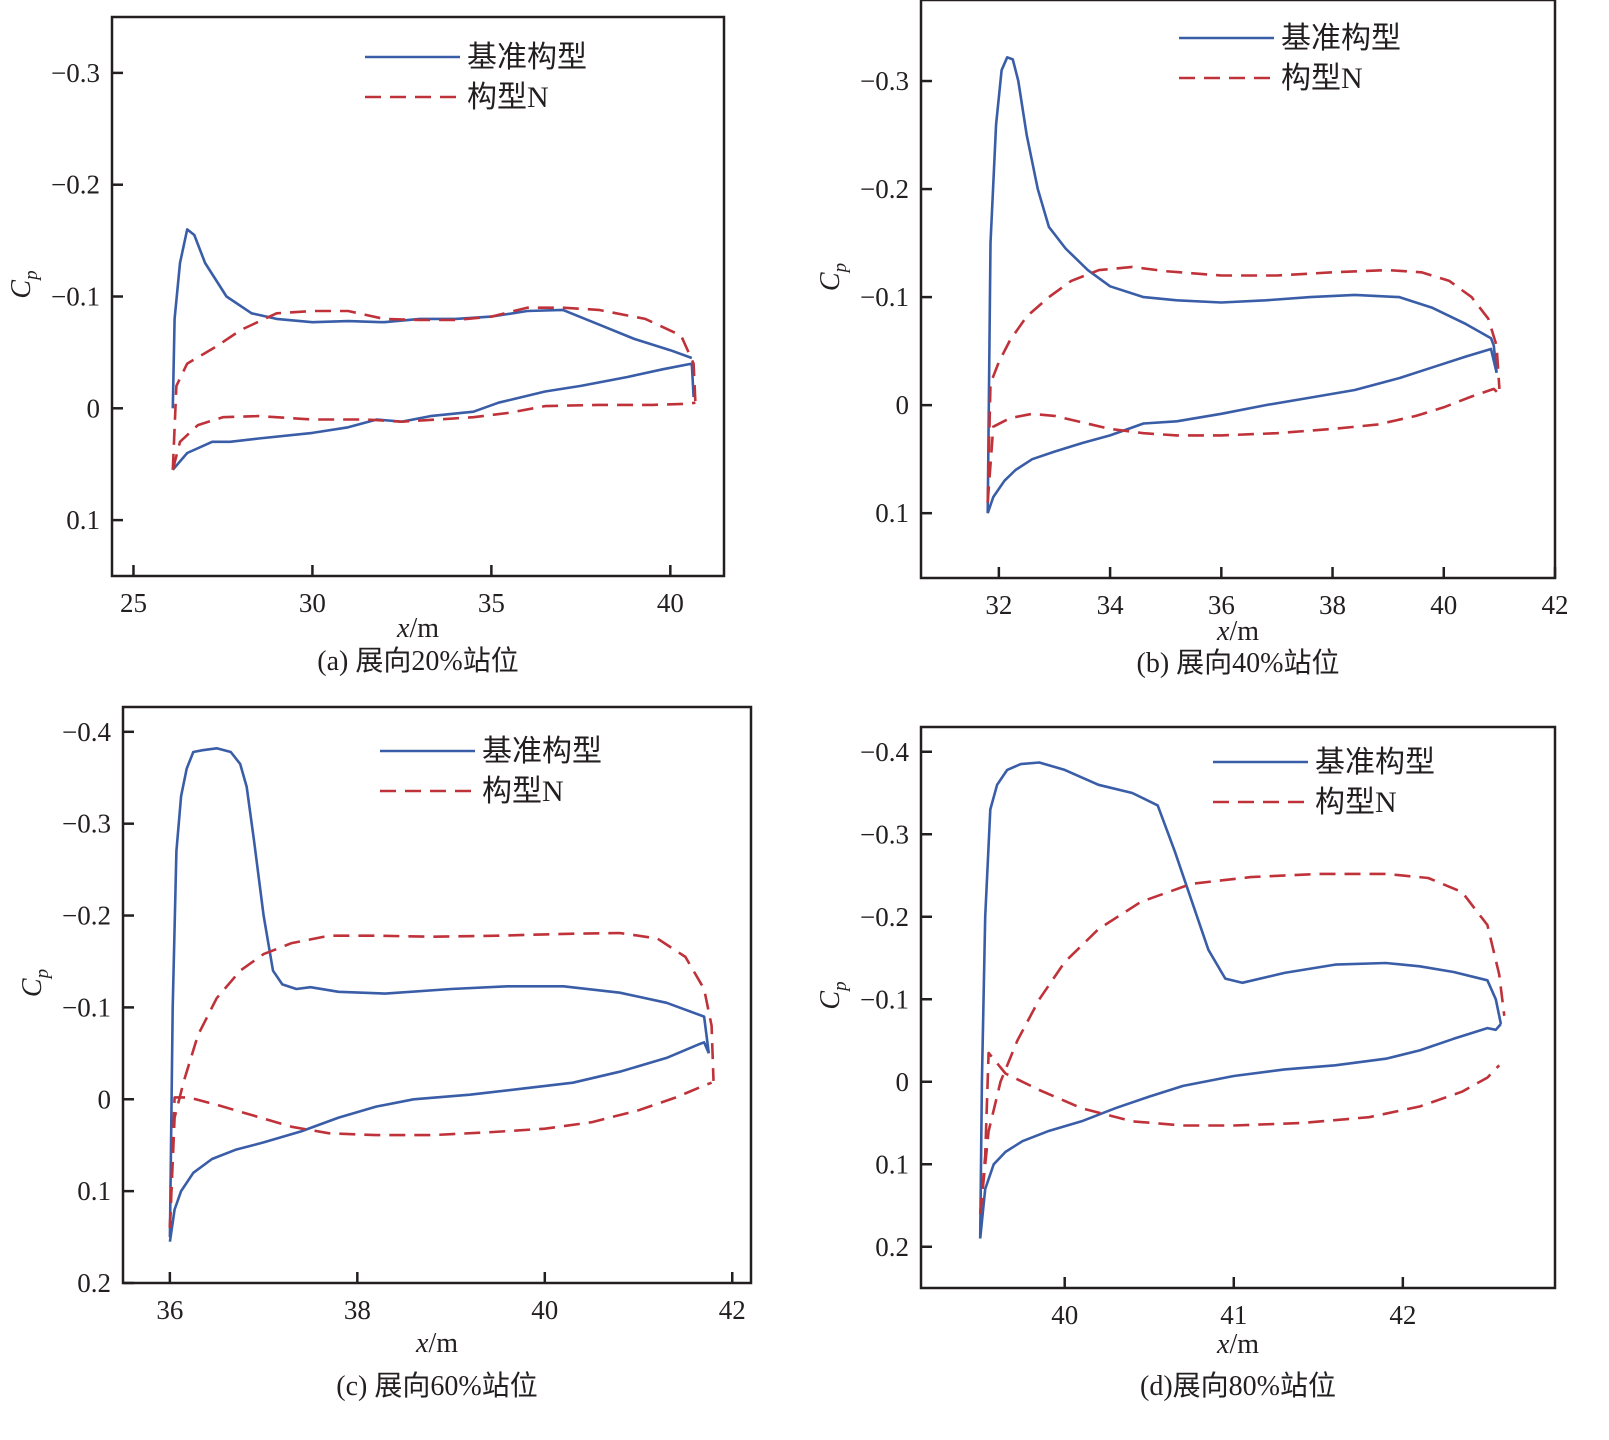 This screenshot has height=1440, width=1609. What do you see at coordinates (491, 603) in the screenshot?
I see `x-tick-label: 35` at bounding box center [491, 603].